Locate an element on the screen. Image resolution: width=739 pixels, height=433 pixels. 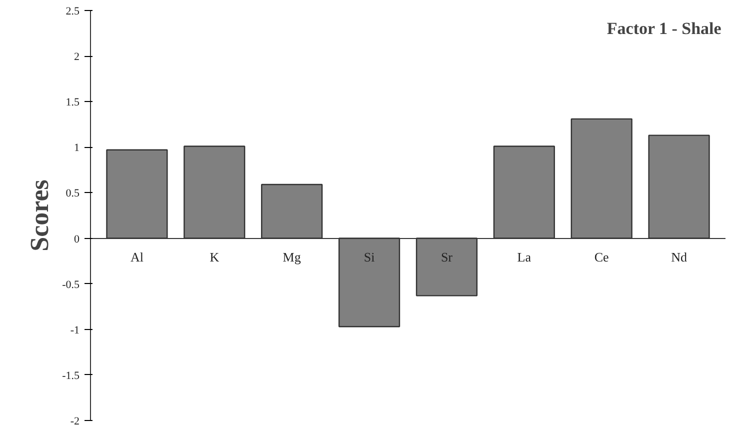
y-tick-label: 2 is located at coordinates (77, 57).